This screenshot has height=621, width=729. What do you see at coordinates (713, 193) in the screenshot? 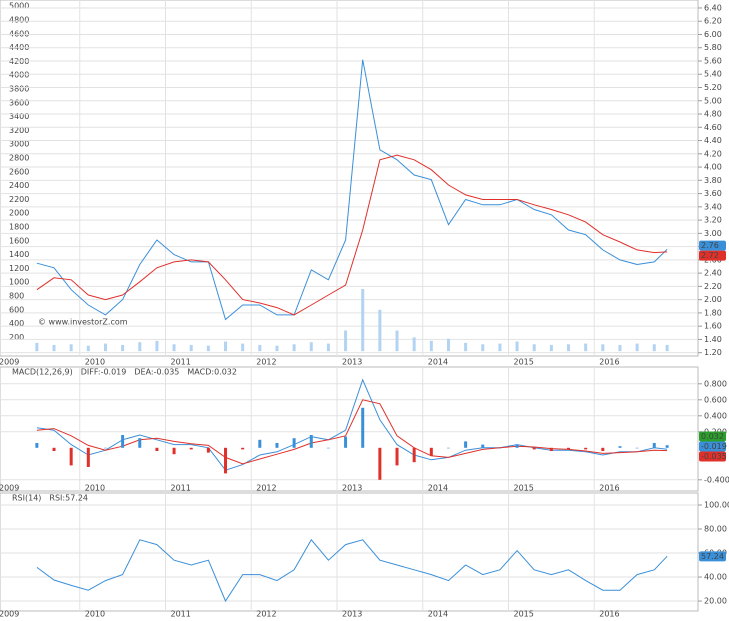
I see `y-tick-label: 3.60` at bounding box center [713, 193].